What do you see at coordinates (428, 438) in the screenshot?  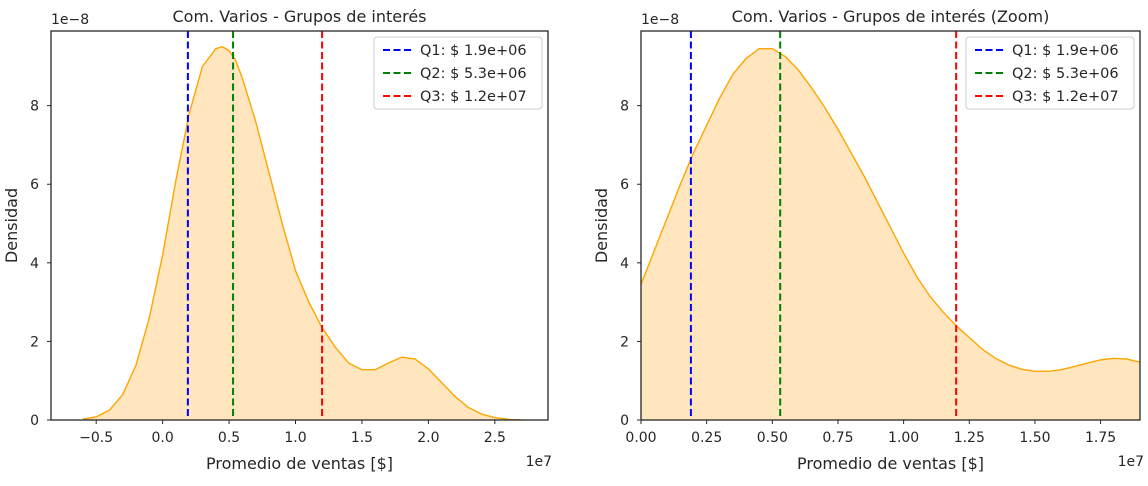 I see `x-tick-label: 2.0` at bounding box center [428, 438].